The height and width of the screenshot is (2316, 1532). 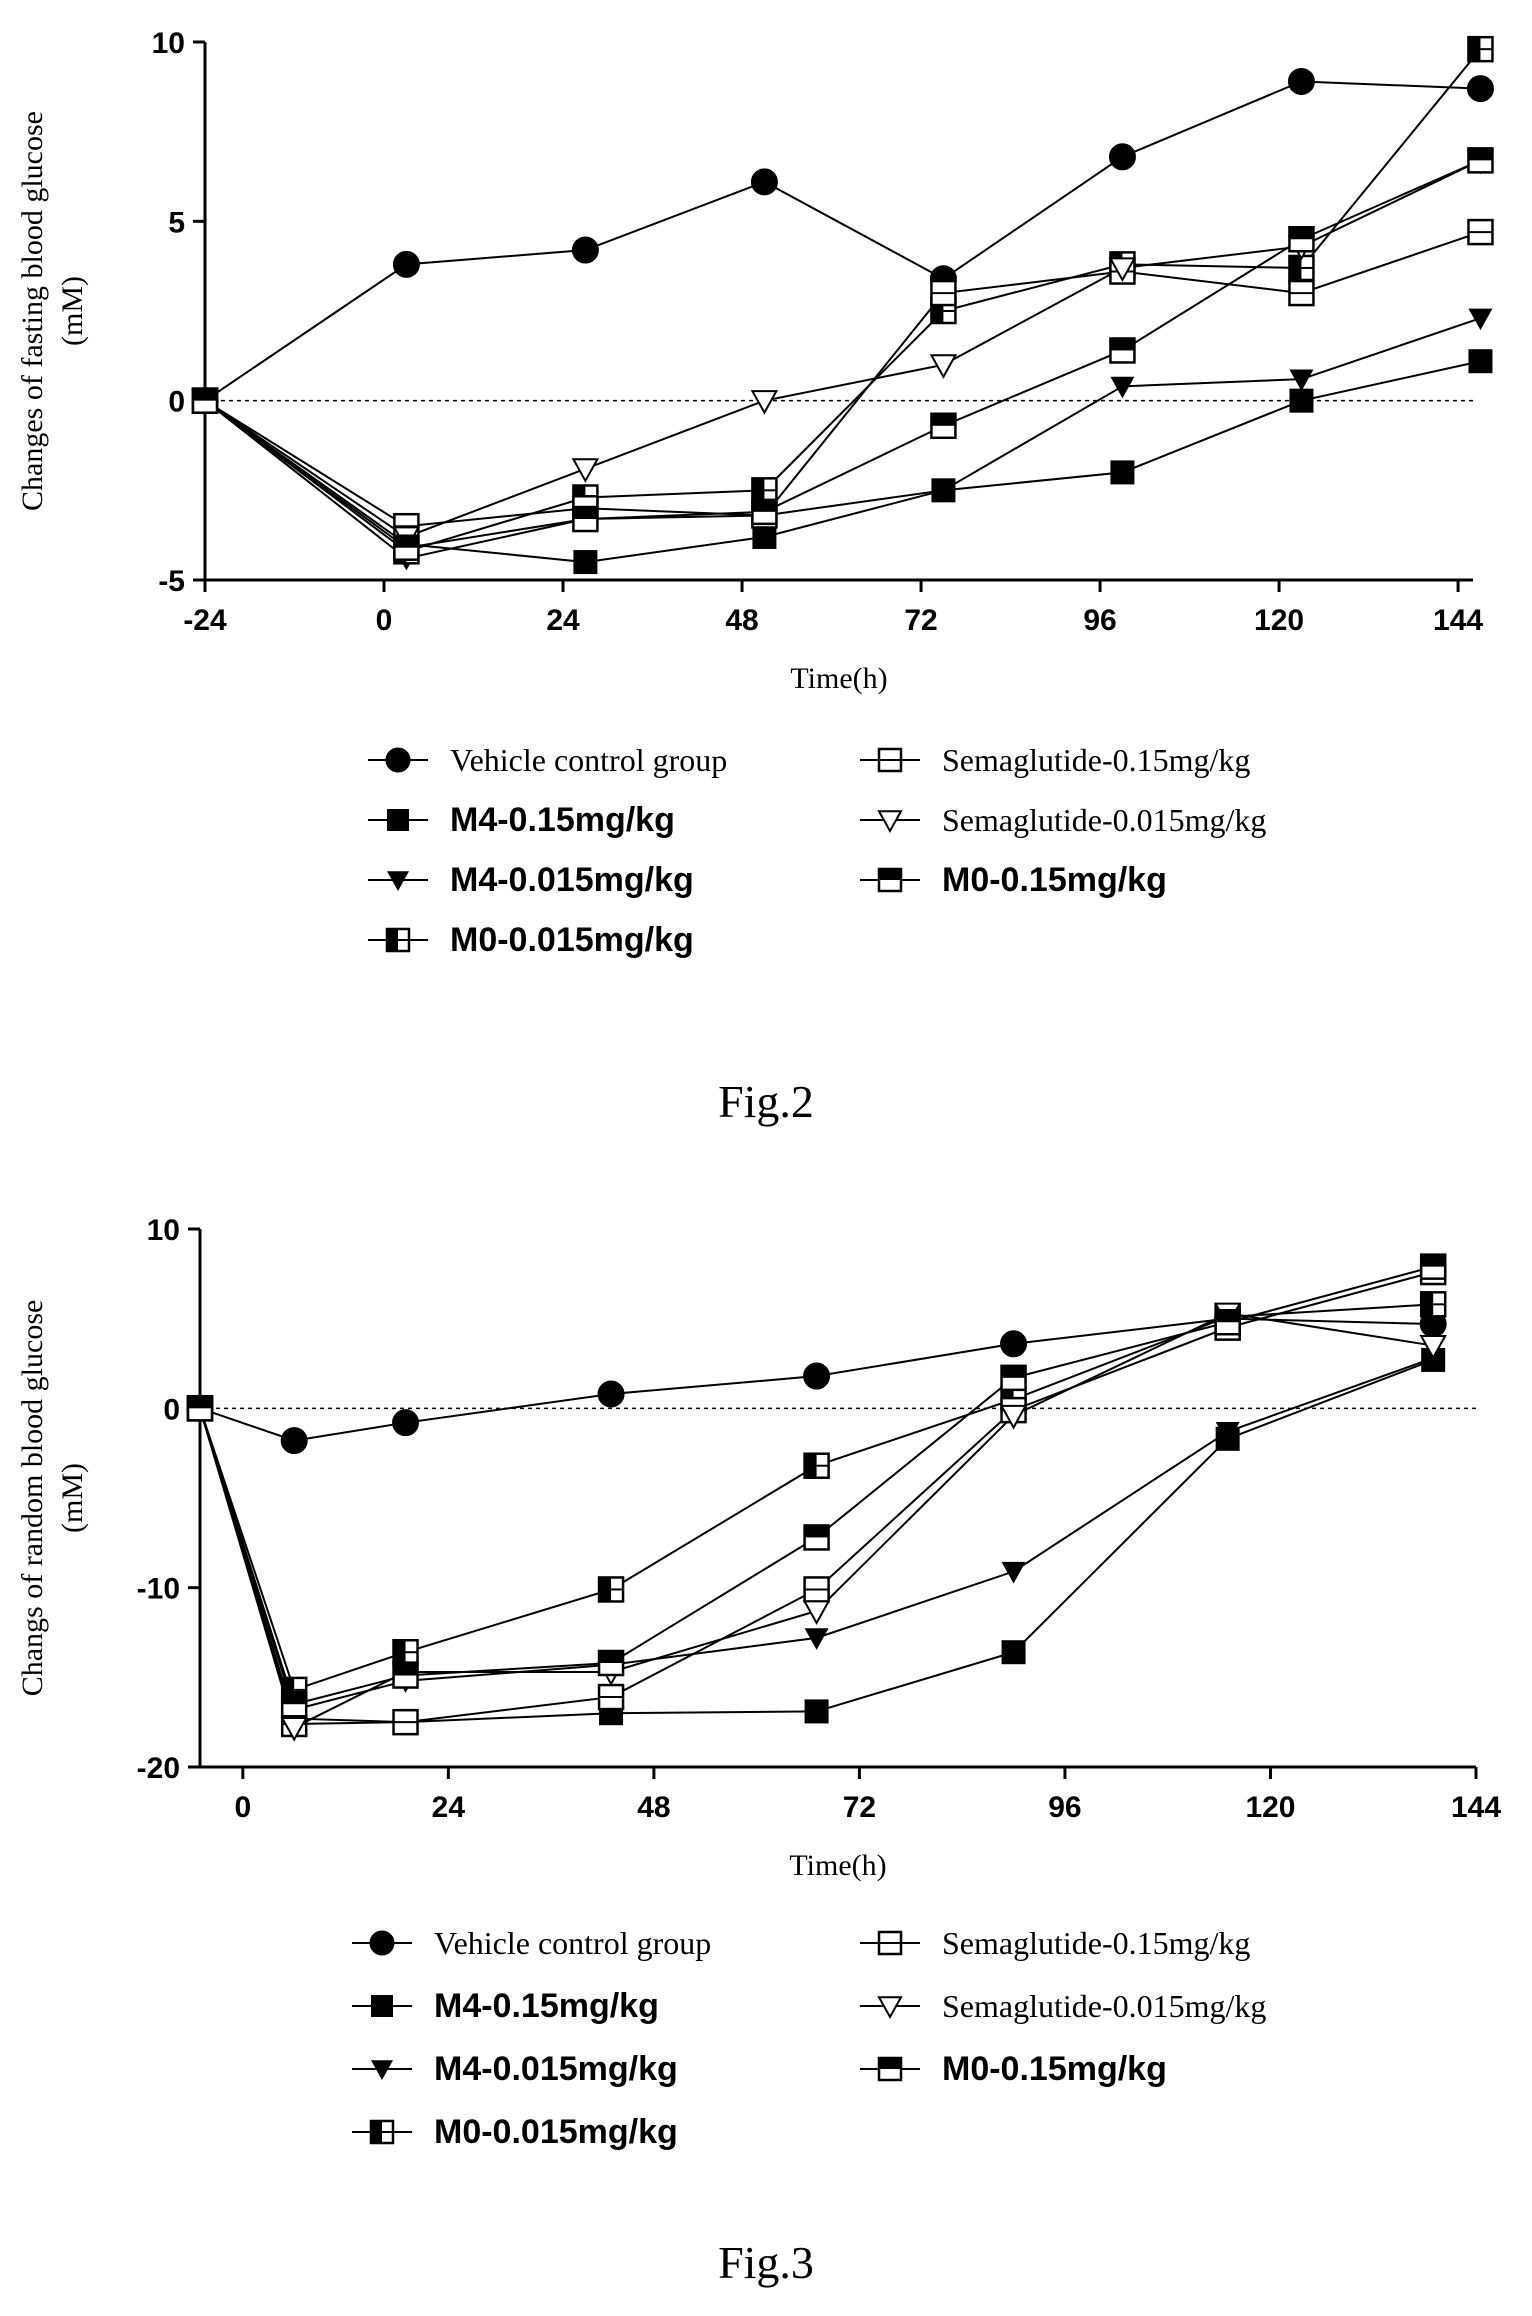 I want to click on legend-item-m4-0-015mg-kg: M4-0.015mg/kg, so click(x=531, y=880).